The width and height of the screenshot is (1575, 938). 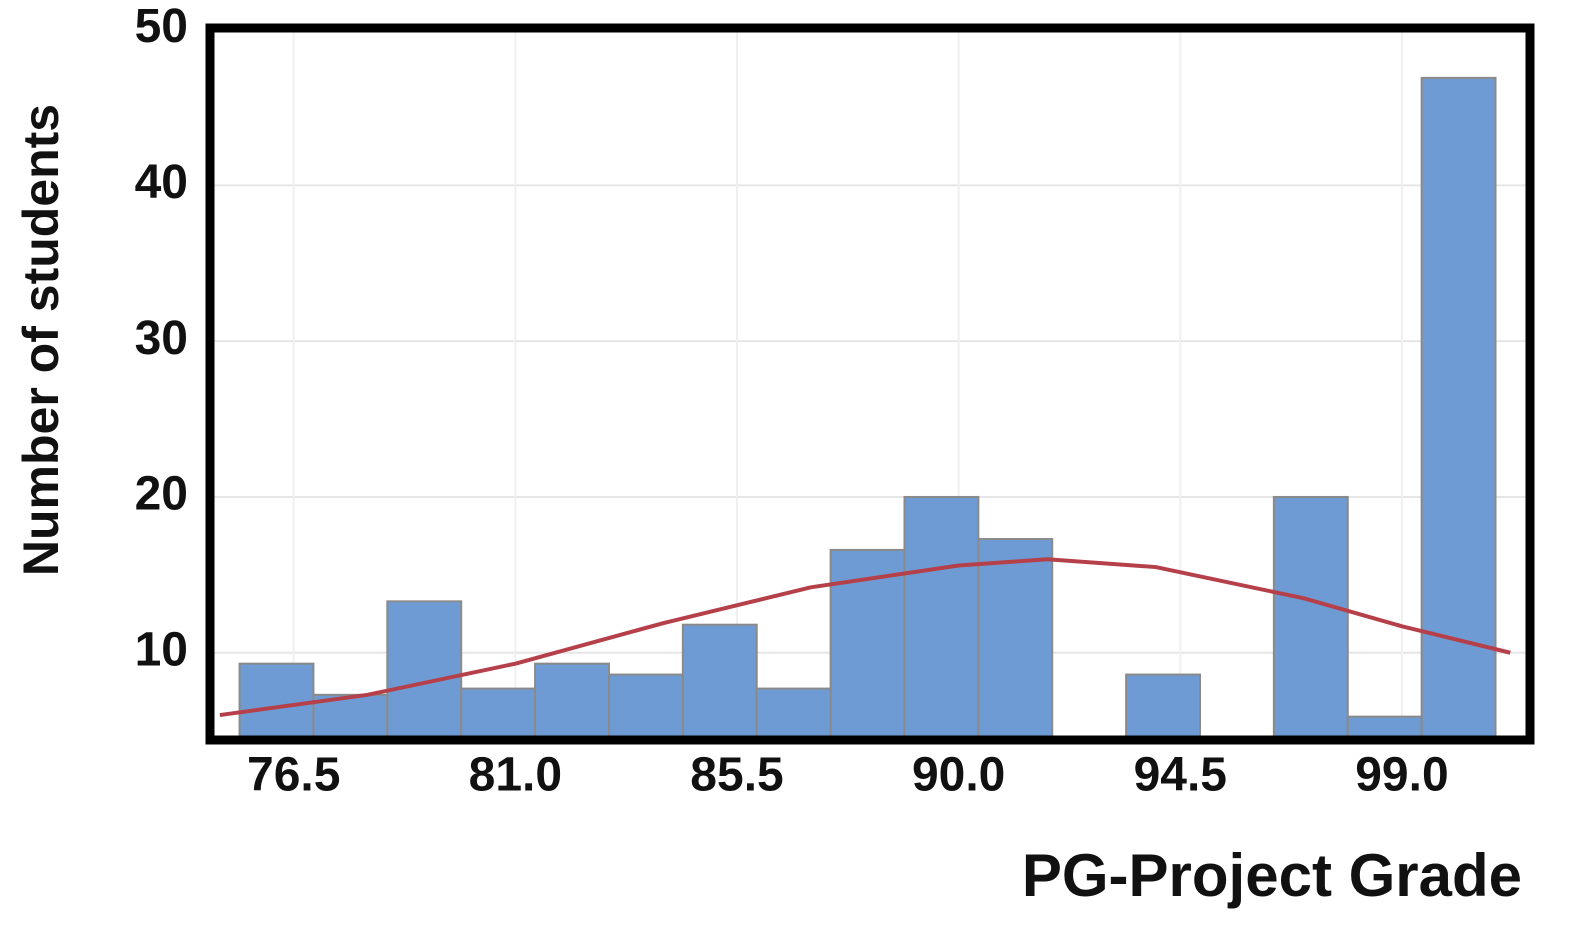 I want to click on y-tick-label: 20, so click(x=161, y=494).